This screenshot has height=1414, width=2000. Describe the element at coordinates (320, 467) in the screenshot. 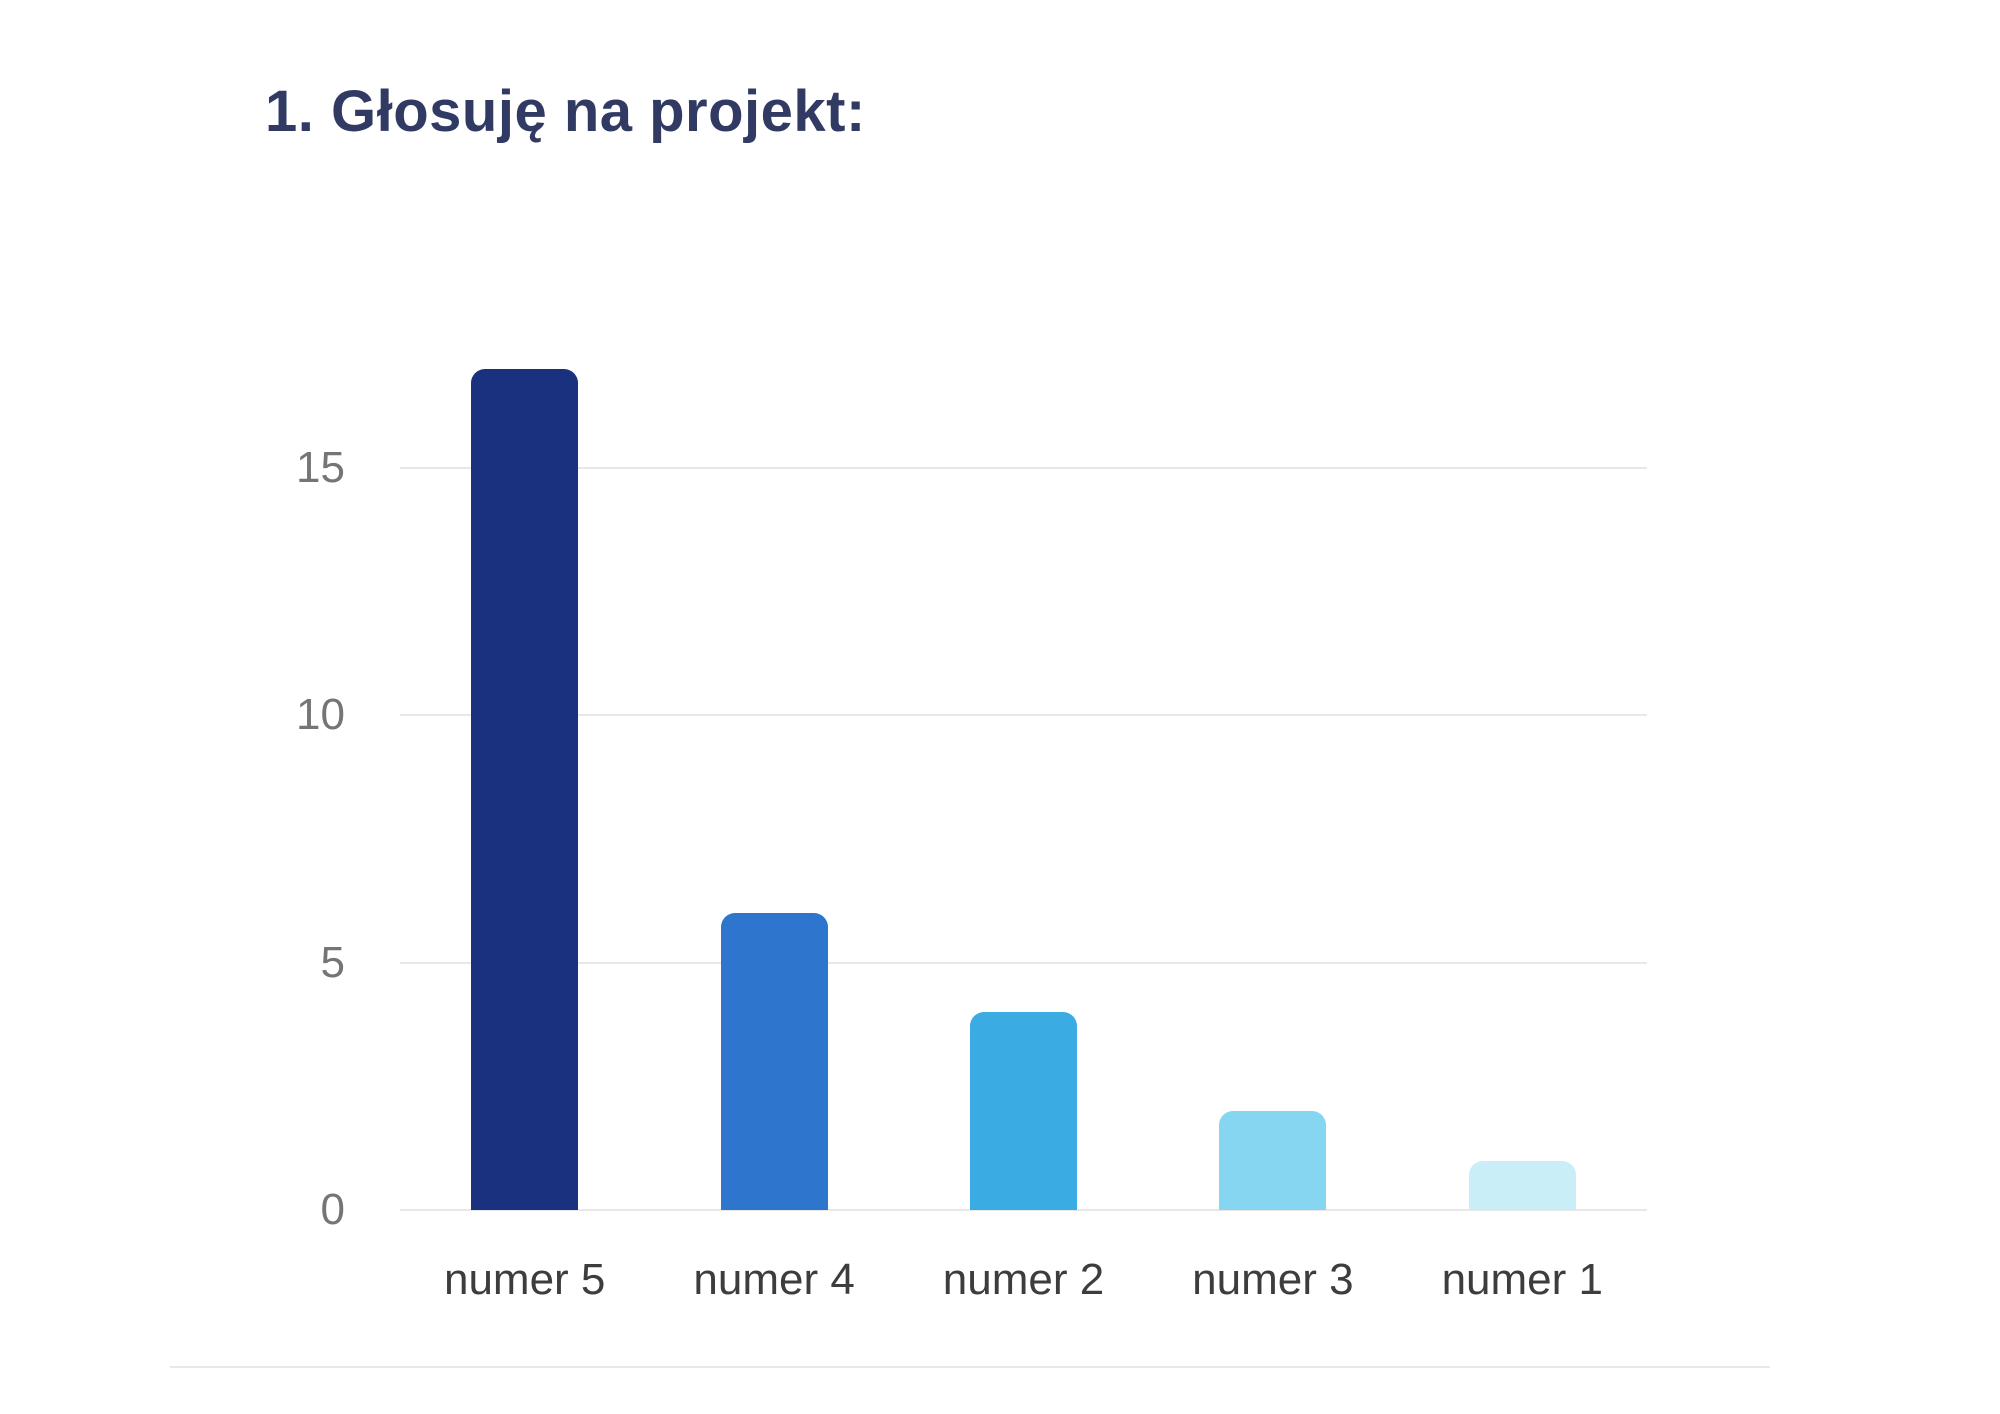

I see `y-axis-tick-label-15: 15` at that location.